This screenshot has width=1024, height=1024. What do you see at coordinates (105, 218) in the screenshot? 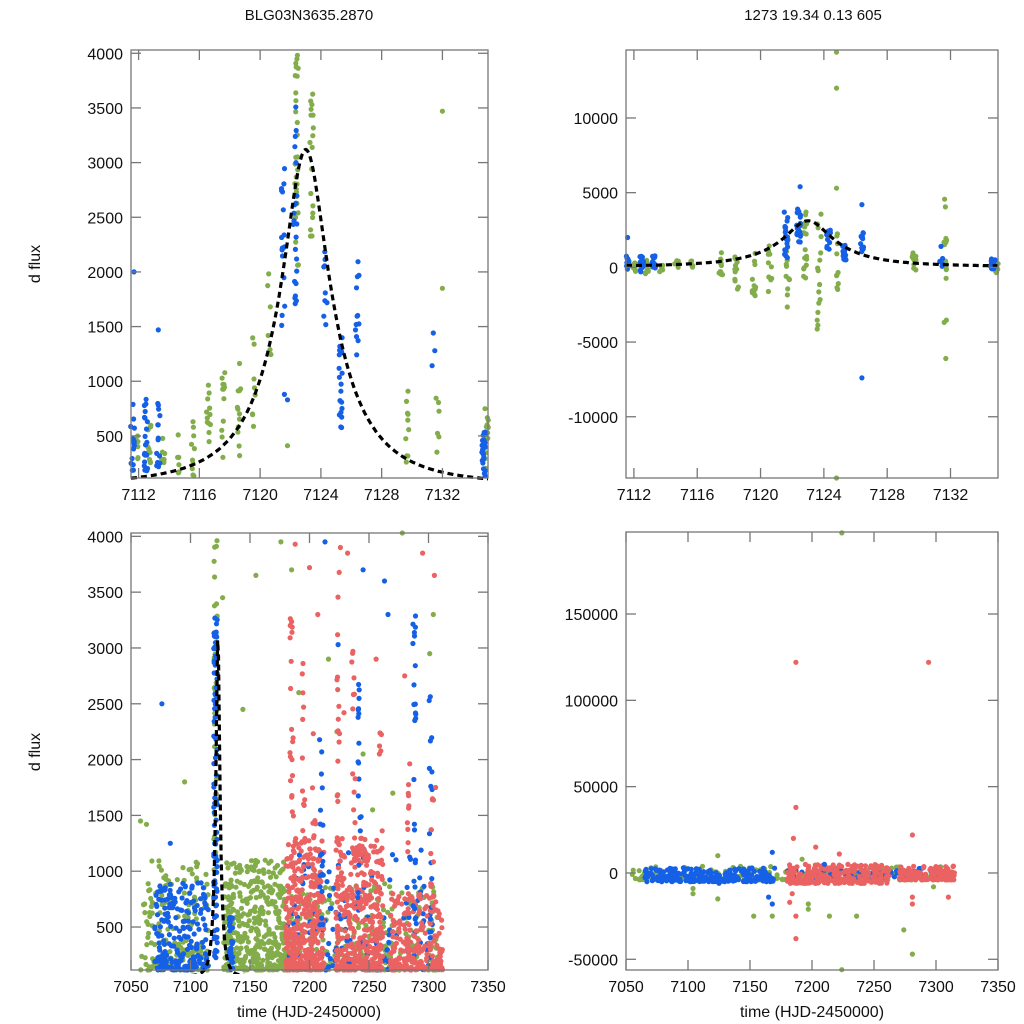
I see `y-tick-label: 2500` at bounding box center [105, 218].